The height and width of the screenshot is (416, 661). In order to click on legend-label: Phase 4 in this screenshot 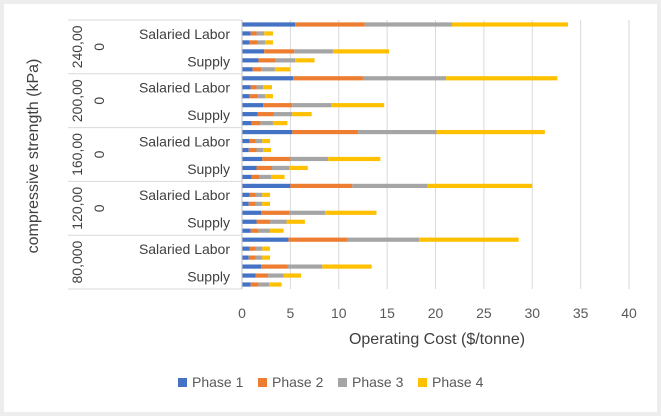, I will do `click(458, 382)`.